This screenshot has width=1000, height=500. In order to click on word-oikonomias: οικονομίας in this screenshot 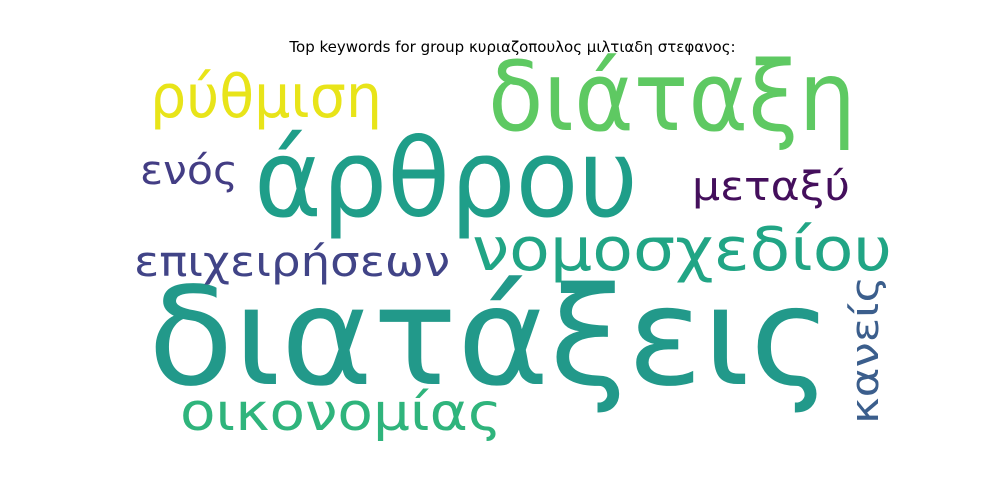, I will do `click(341, 413)`.